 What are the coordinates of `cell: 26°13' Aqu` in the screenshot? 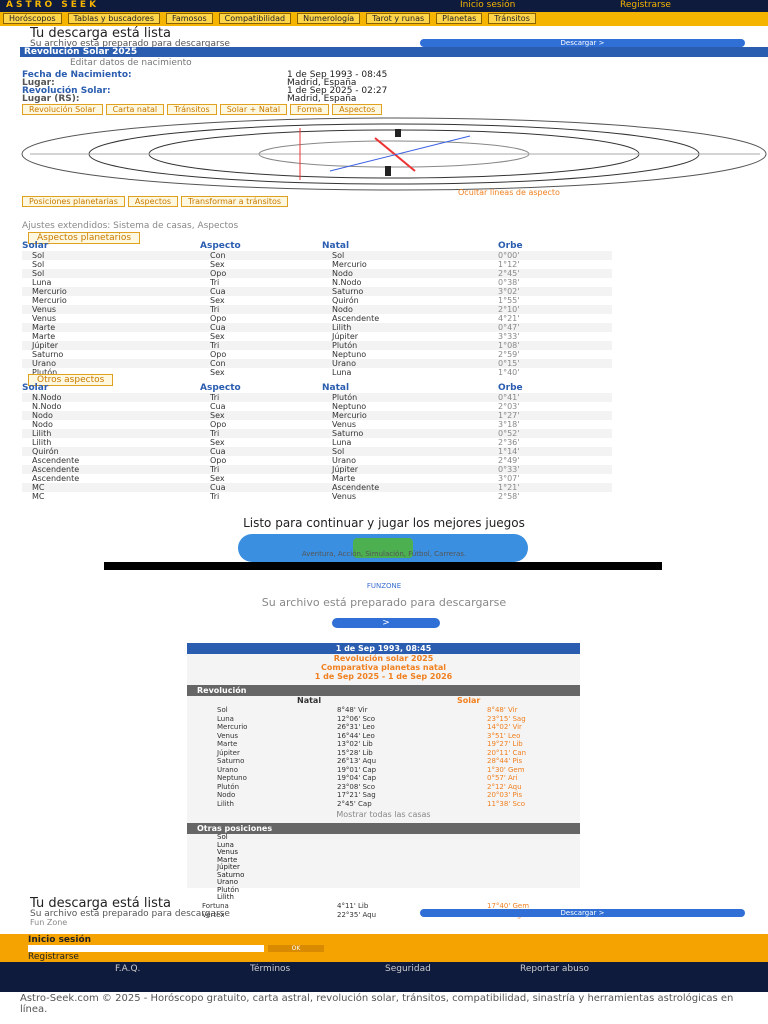 It's located at (357, 761).